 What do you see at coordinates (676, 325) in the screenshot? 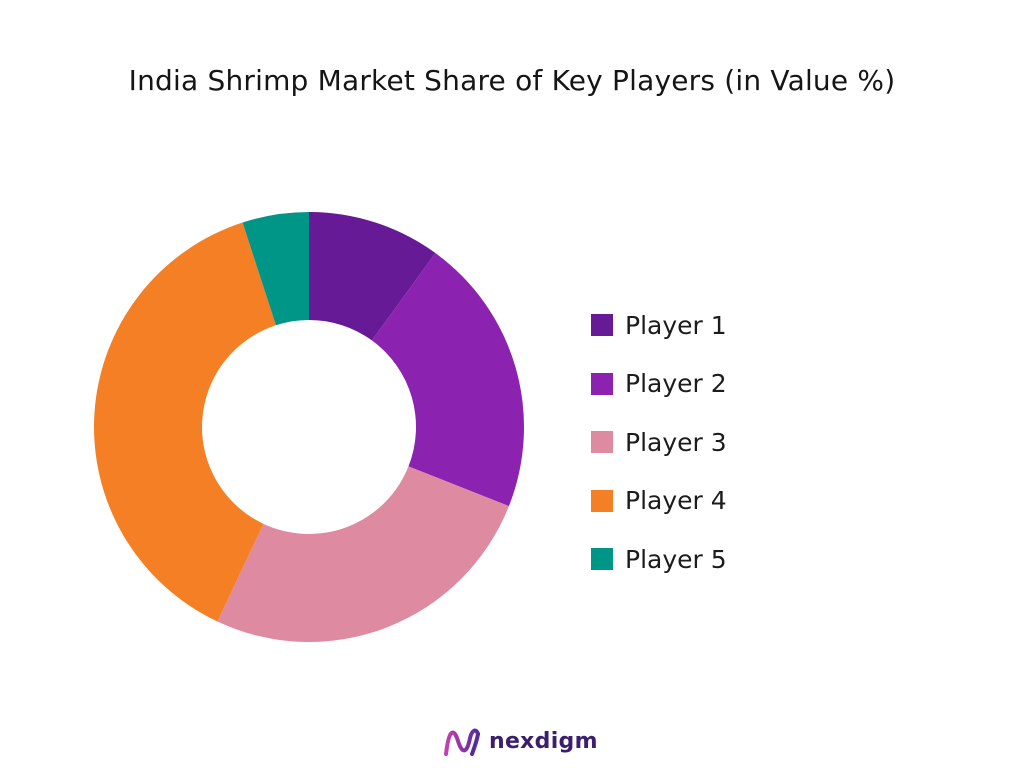
I see `legend-label: Player 1` at bounding box center [676, 325].